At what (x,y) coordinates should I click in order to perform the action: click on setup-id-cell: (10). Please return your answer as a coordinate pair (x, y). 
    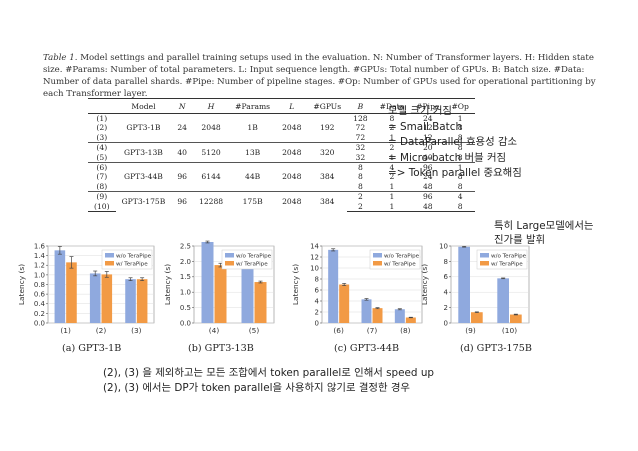
    Looking at the image, I should click on (102, 207).